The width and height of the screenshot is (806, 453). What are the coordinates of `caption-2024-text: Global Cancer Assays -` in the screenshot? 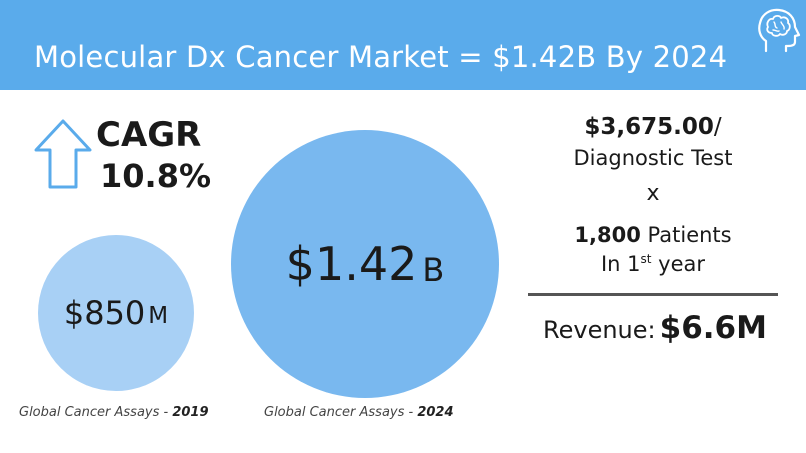 It's located at (341, 412).